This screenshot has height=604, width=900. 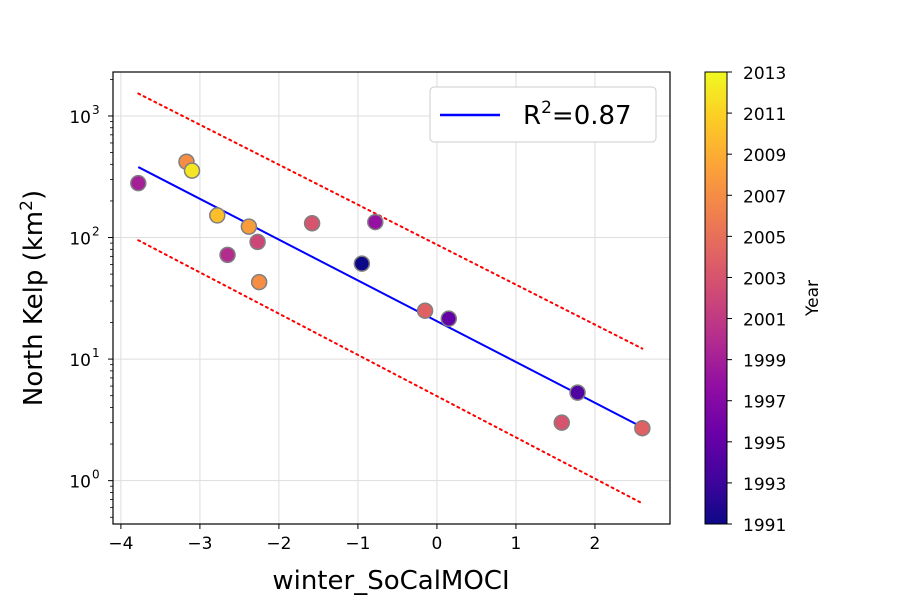 What do you see at coordinates (764, 321) in the screenshot?
I see `colorbar-tick-label: 2001` at bounding box center [764, 321].